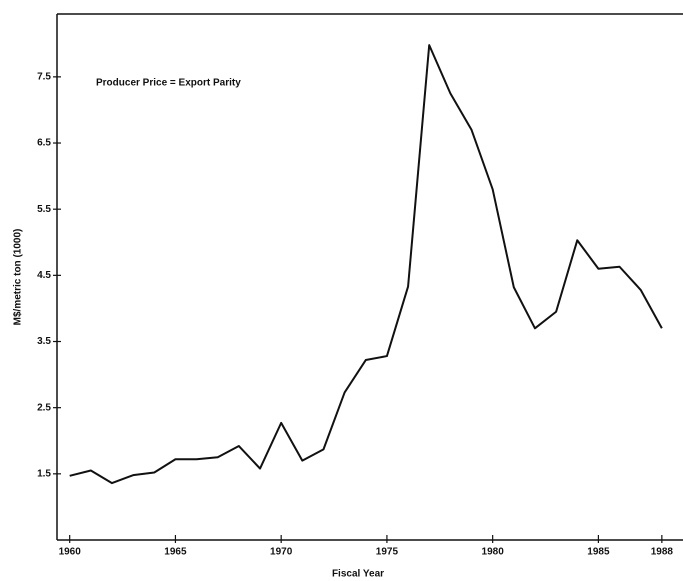 This screenshot has width=683, height=581. Describe the element at coordinates (44, 275) in the screenshot. I see `y-tick-label: 4.5` at that location.